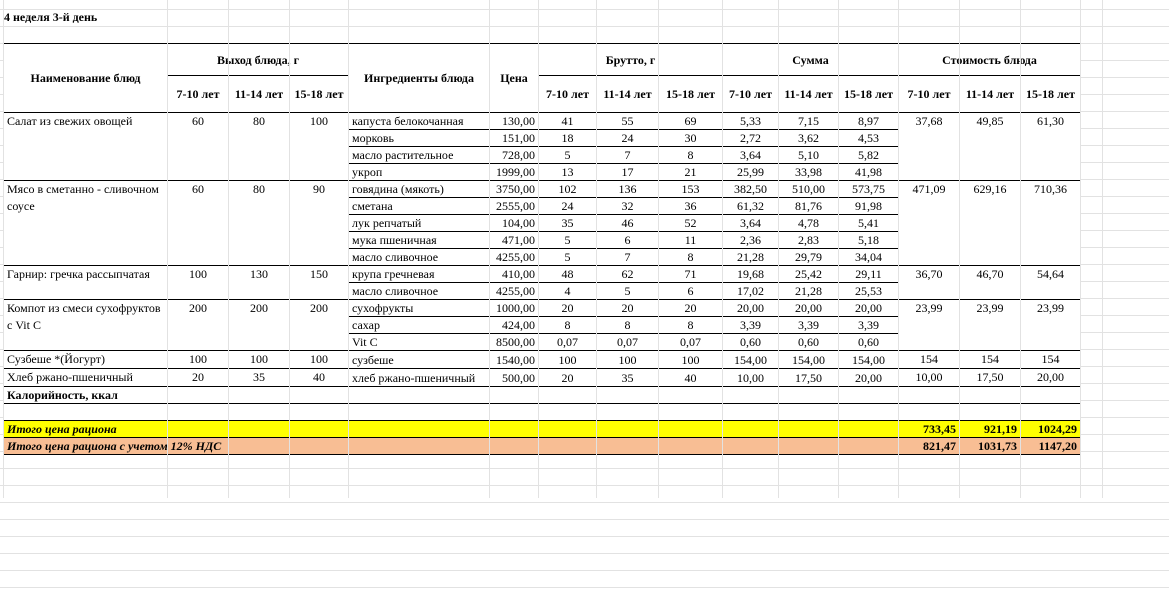 The width and height of the screenshot is (1169, 598). What do you see at coordinates (690, 274) in the screenshot?
I see `brutto-cell: 71` at bounding box center [690, 274].